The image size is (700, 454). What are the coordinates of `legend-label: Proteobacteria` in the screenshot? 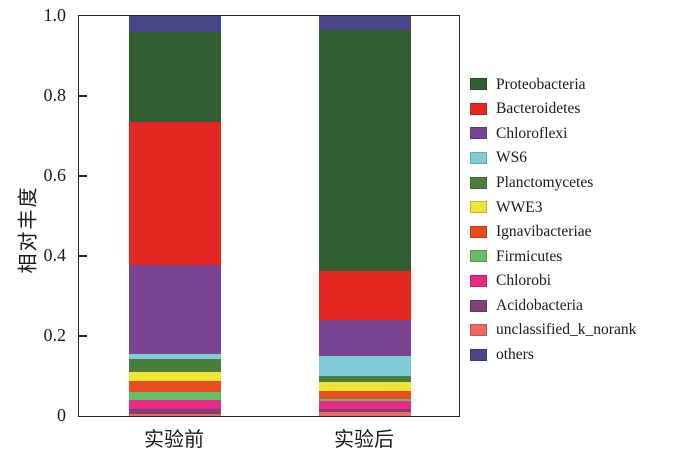 It's located at (541, 84).